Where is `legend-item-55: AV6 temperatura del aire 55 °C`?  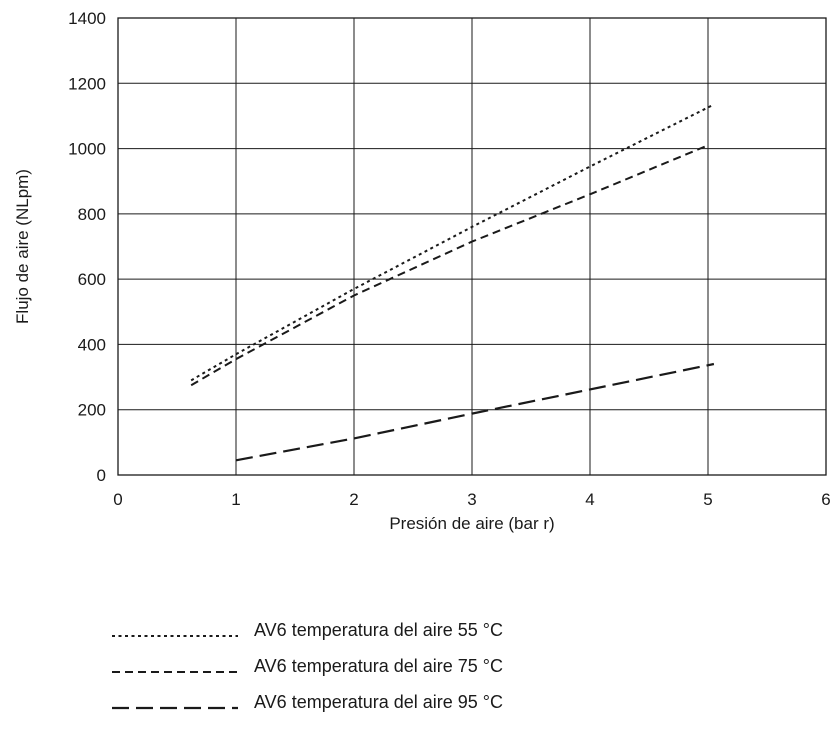
legend-item-55: AV6 temperatura del aire 55 °C is located at coordinates (412, 639).